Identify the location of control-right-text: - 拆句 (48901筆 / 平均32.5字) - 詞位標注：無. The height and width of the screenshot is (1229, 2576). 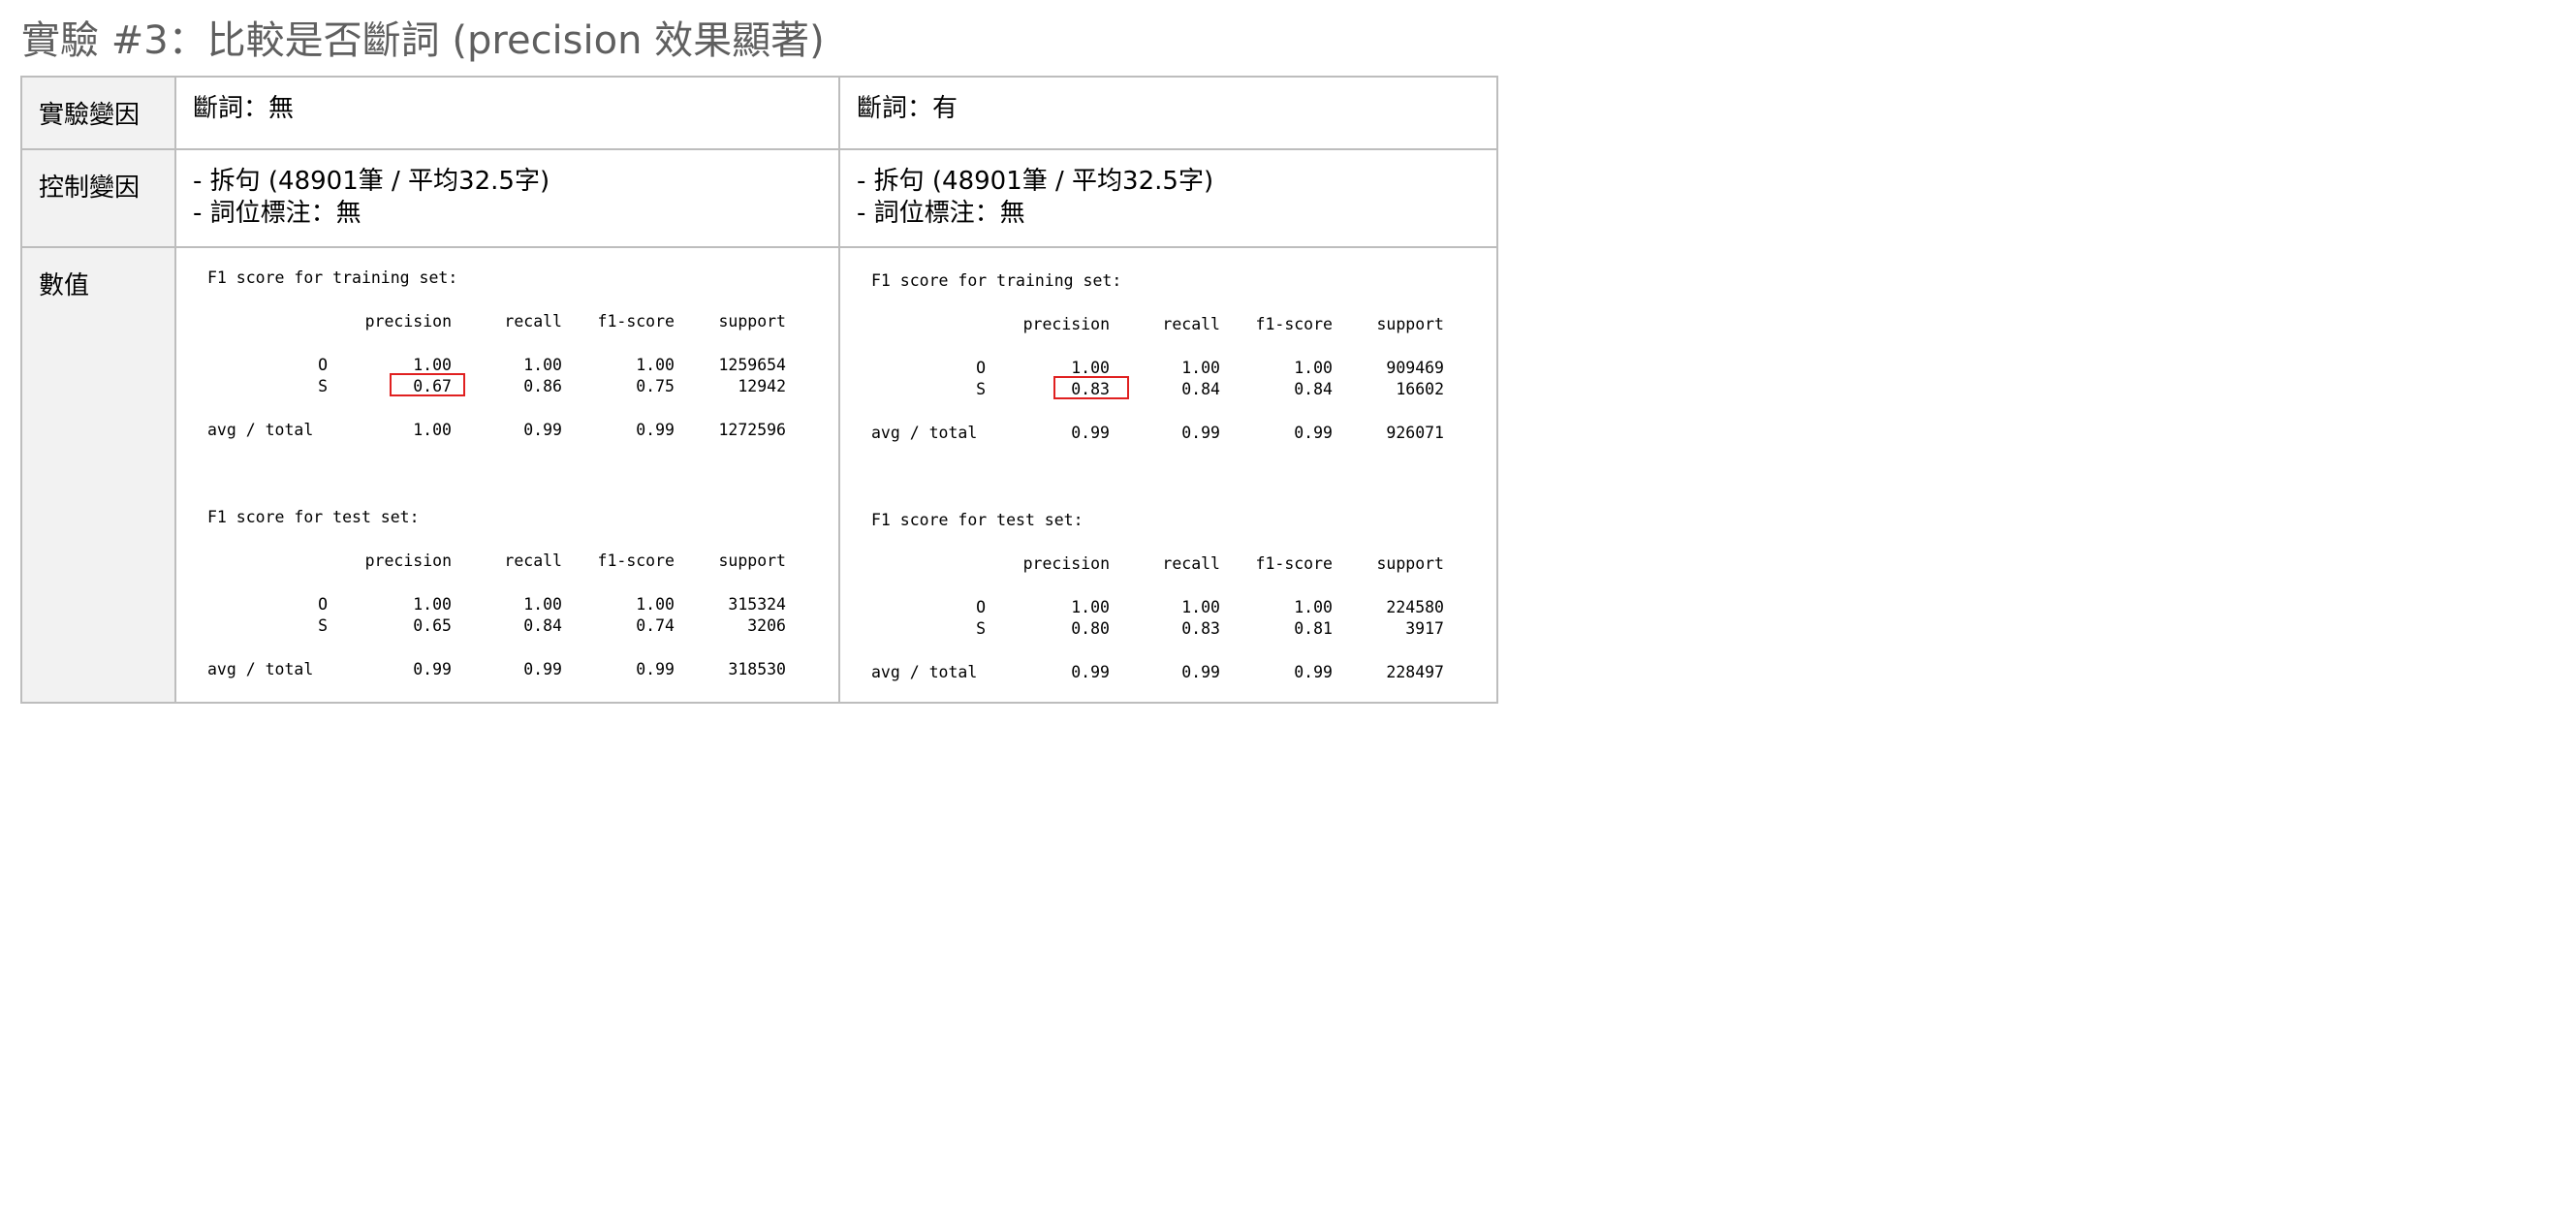
(1168, 190).